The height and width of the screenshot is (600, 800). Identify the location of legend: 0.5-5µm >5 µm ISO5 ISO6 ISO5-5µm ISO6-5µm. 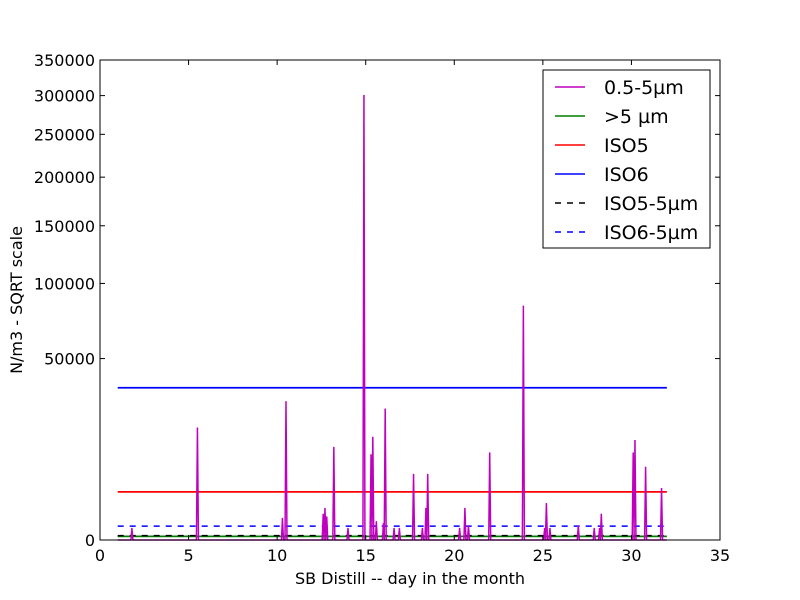
(626, 159).